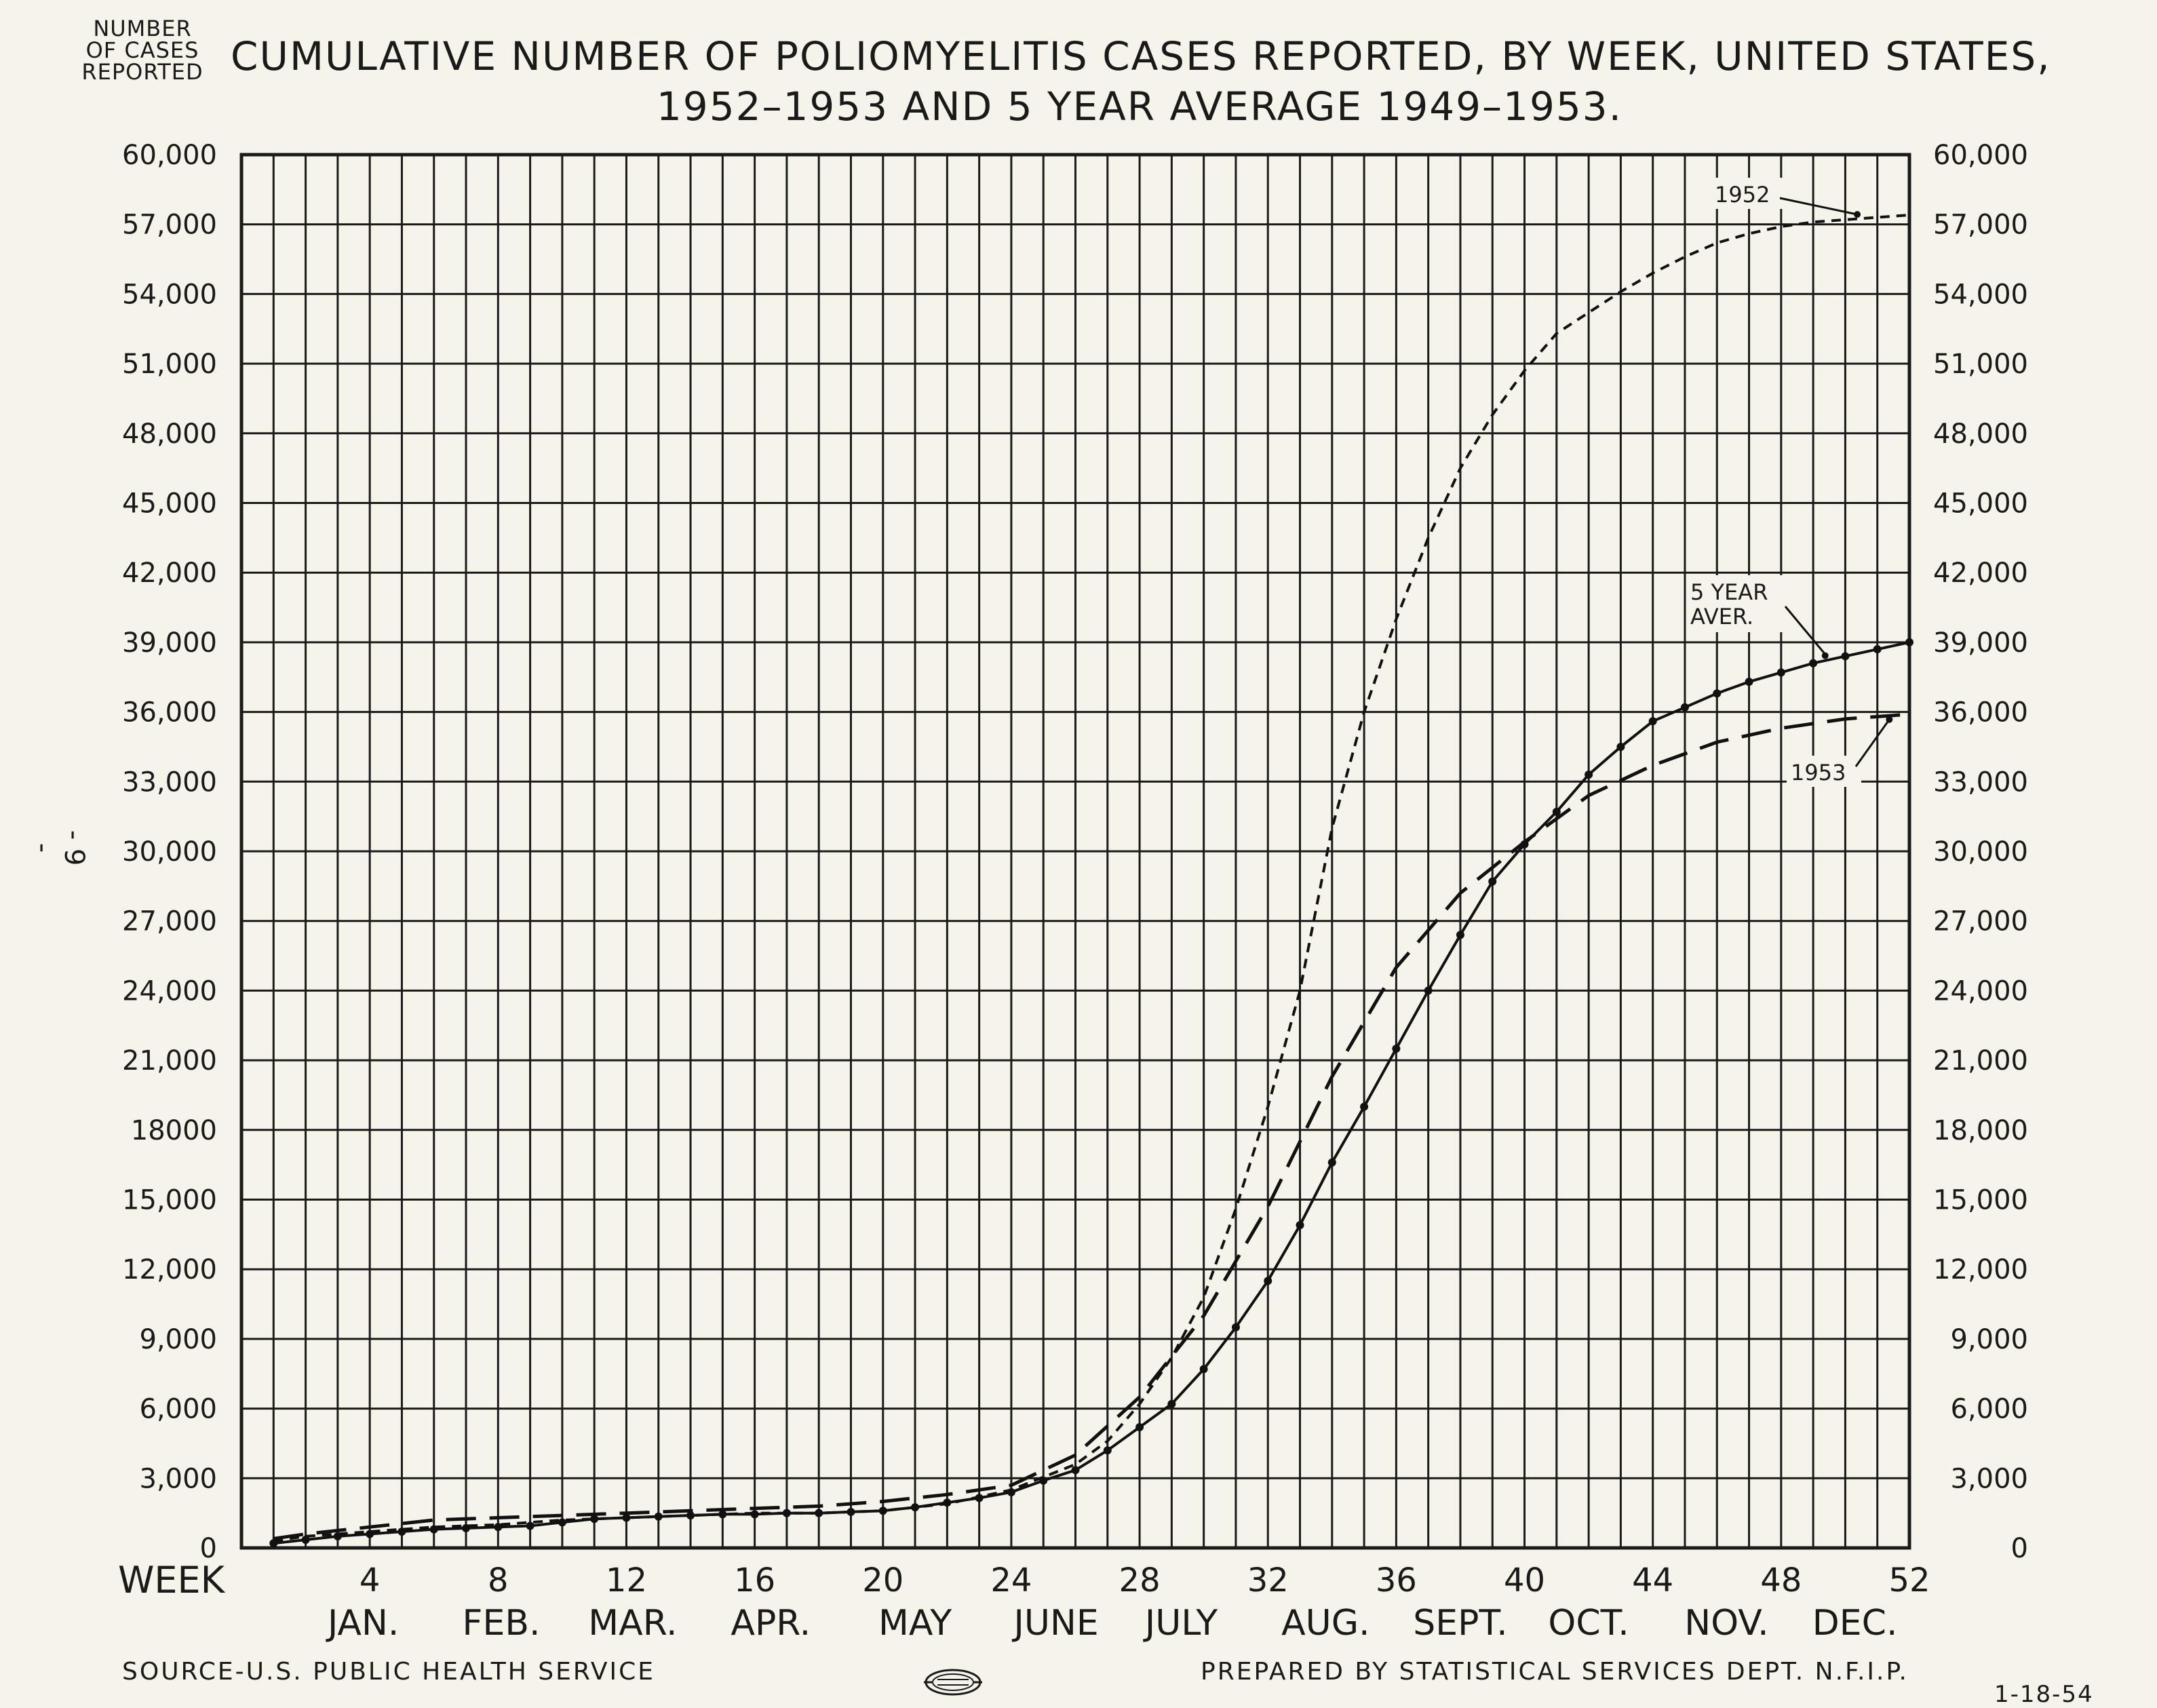 Image resolution: width=2157 pixels, height=1708 pixels. I want to click on y-tick-label-left: 57,000, so click(169, 225).